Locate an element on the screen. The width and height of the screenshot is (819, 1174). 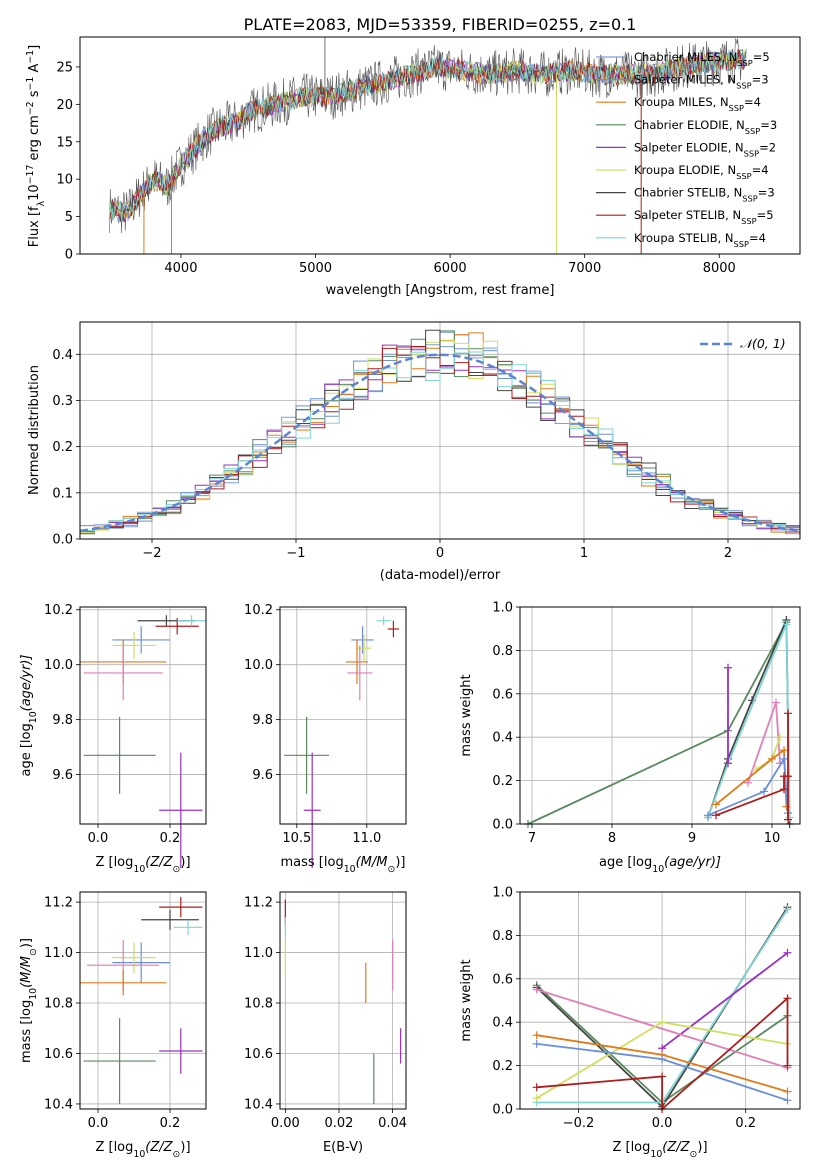
x-axis-label-part: (age/yr)] is located at coordinates (692, 862).